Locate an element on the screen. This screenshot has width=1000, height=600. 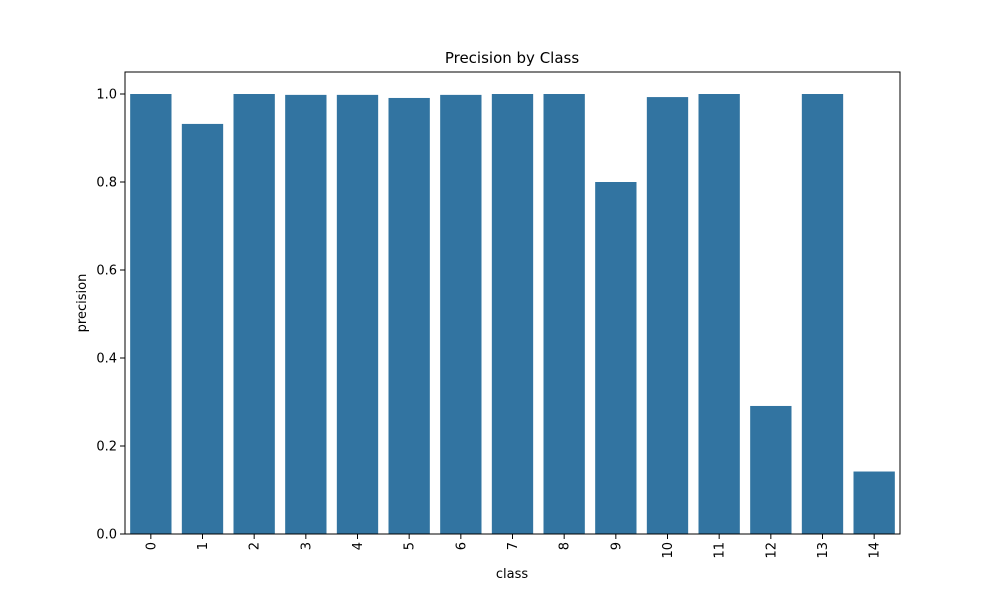
x-tick-label: 13 is located at coordinates (823, 550).